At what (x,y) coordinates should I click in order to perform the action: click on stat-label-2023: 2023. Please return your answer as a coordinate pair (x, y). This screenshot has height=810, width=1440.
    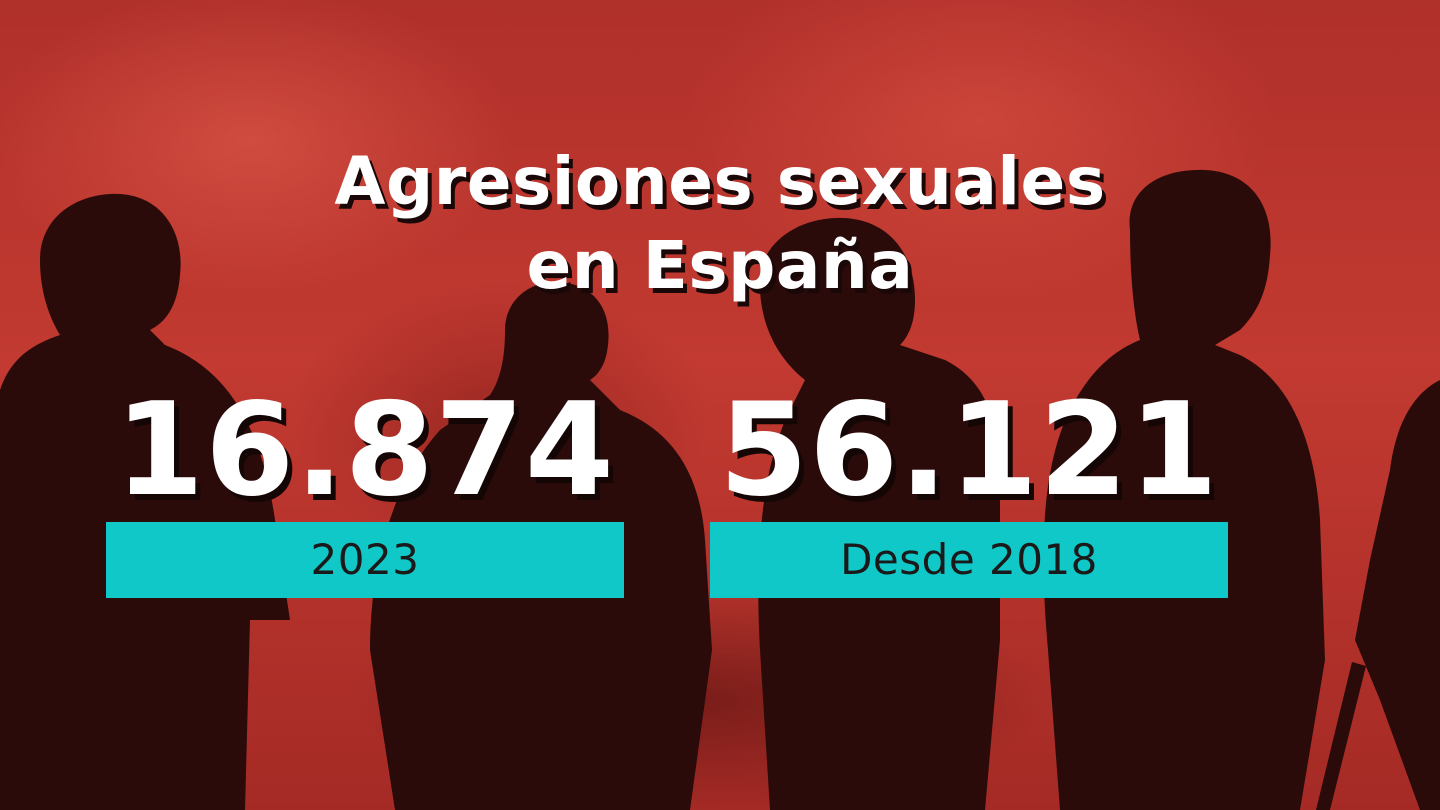
    Looking at the image, I should click on (365, 559).